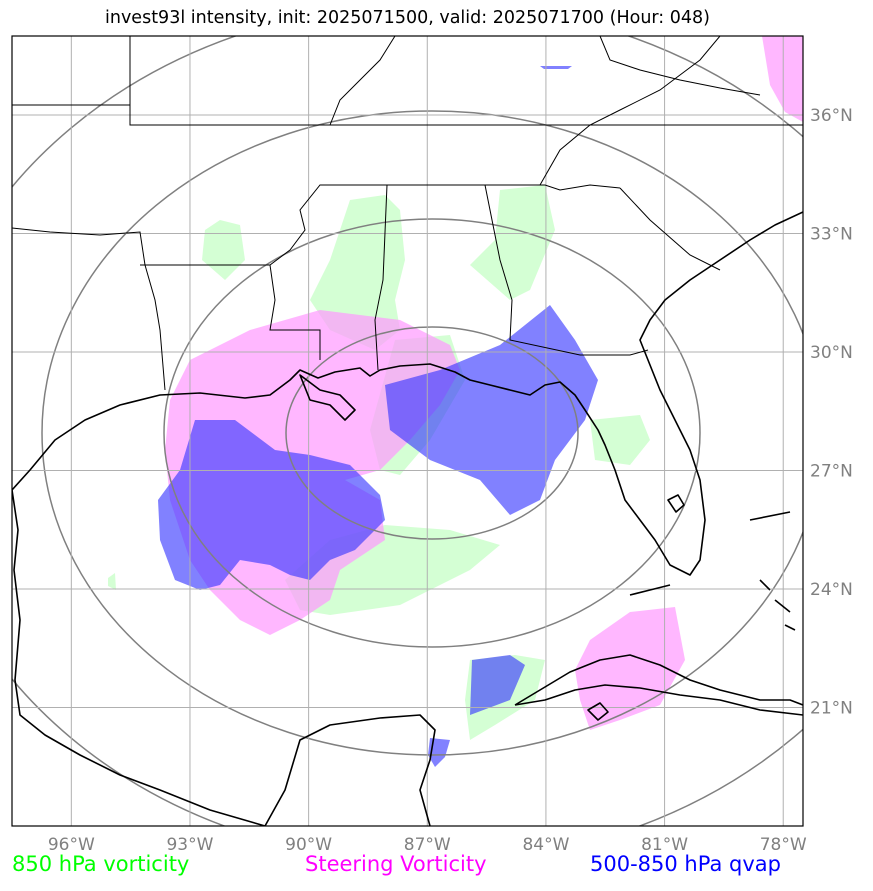 The height and width of the screenshot is (891, 873). I want to click on mississippi-delta, so click(327, 397).